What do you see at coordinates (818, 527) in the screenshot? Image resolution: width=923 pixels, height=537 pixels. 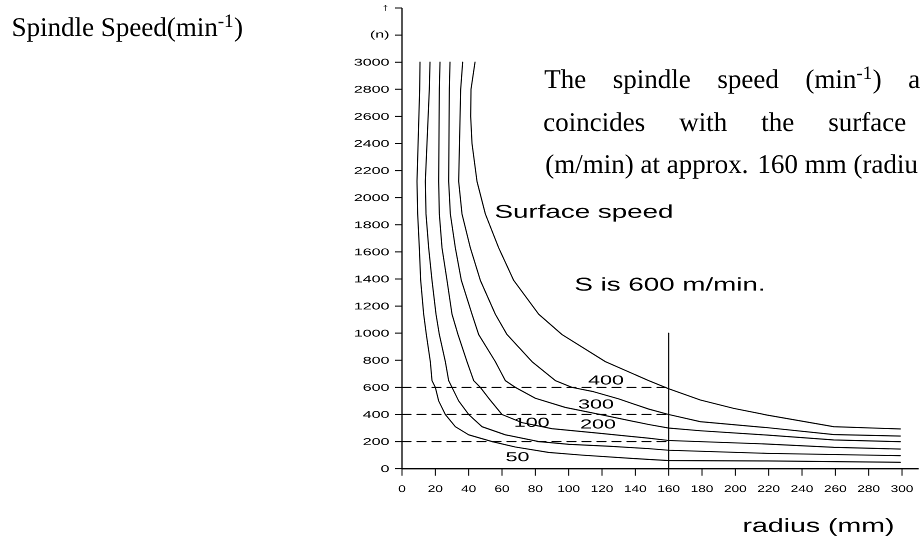 I see `x-axis-title: radius (mm)` at bounding box center [818, 527].